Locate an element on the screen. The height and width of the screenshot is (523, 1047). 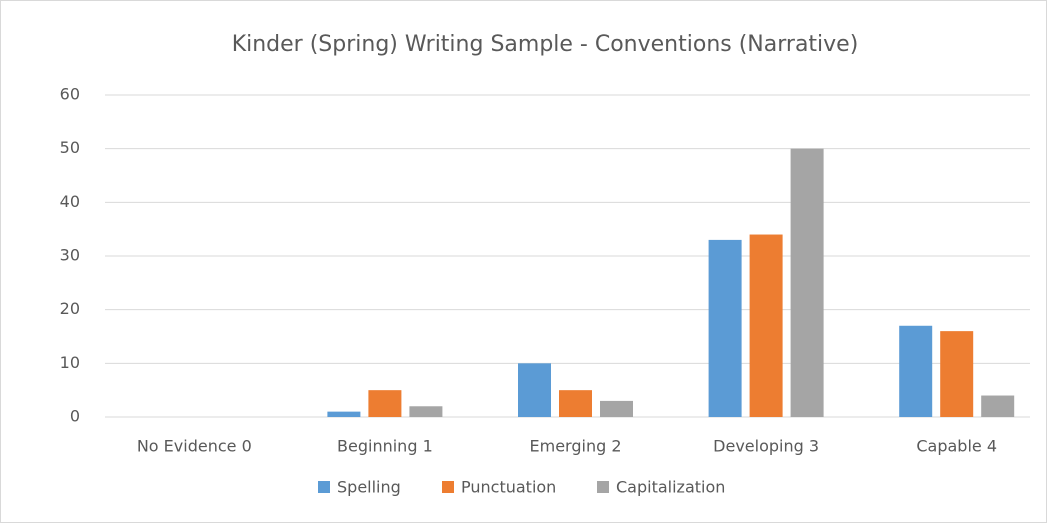
y-tick-label: 60 is located at coordinates (70, 94).